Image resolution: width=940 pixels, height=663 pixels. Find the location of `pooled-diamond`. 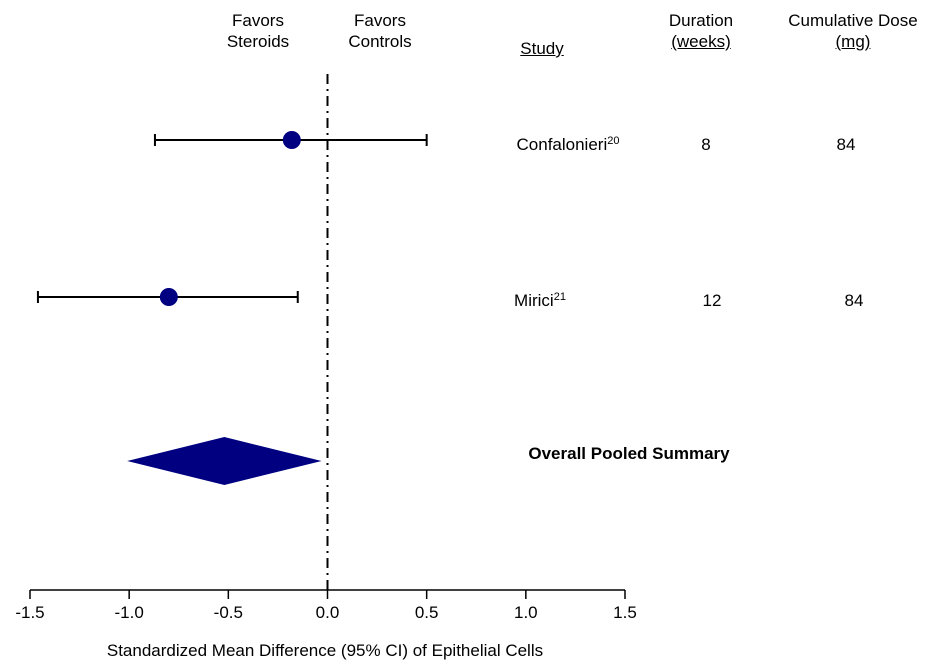

pooled-diamond is located at coordinates (224, 461).